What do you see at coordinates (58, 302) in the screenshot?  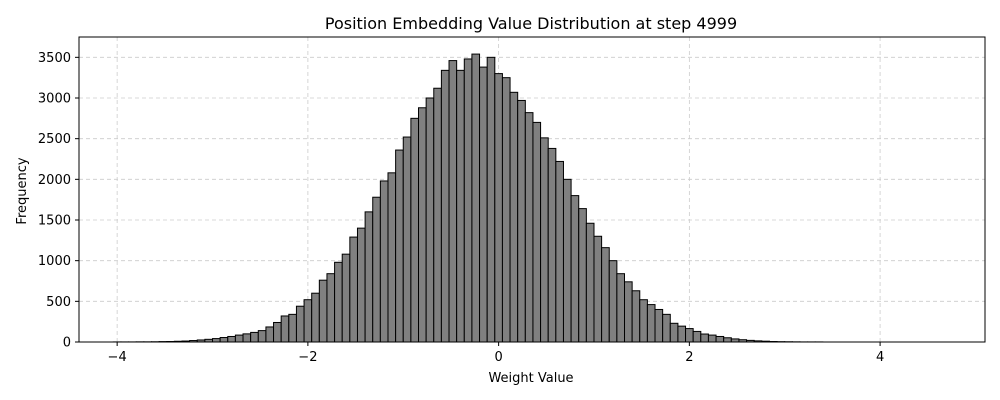 I see `y-tick-label: 500` at bounding box center [58, 302].